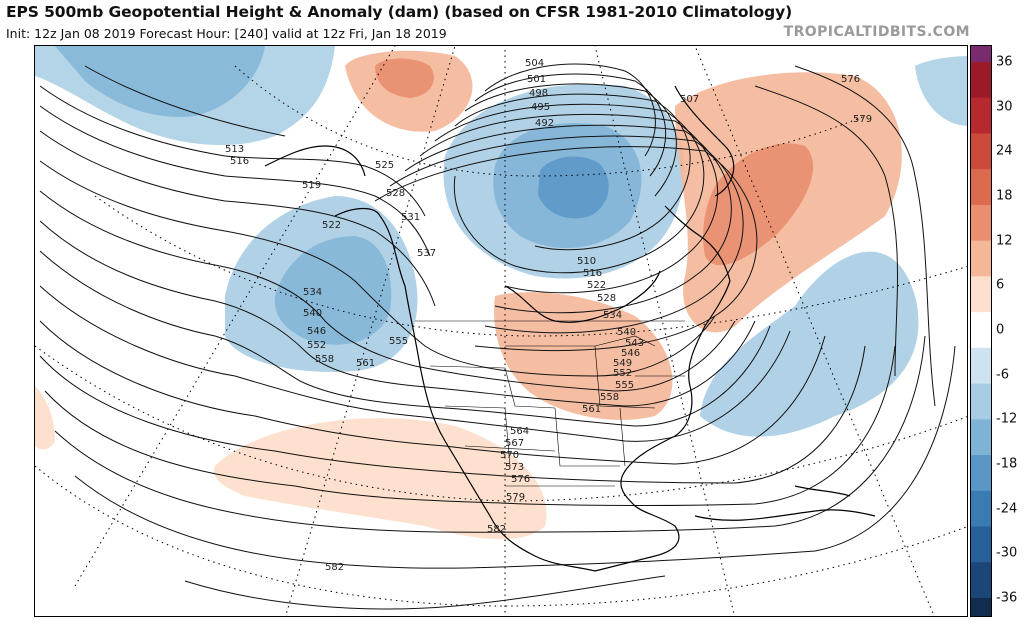  What do you see at coordinates (809, 344) in the screenshot?
I see `anomaly-negative-atlantic` at bounding box center [809, 344].